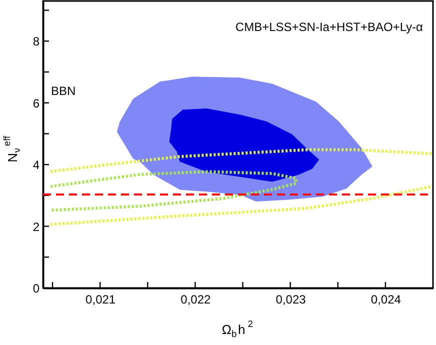 The image size is (436, 345). What do you see at coordinates (36, 41) in the screenshot?
I see `y-tick-label: 8` at bounding box center [36, 41].